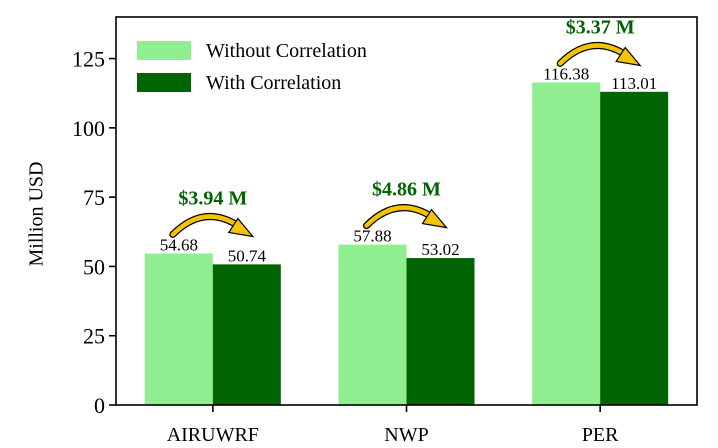 Image resolution: width=718 pixels, height=448 pixels. I want to click on y-tick-label-75: 75, so click(94, 197).